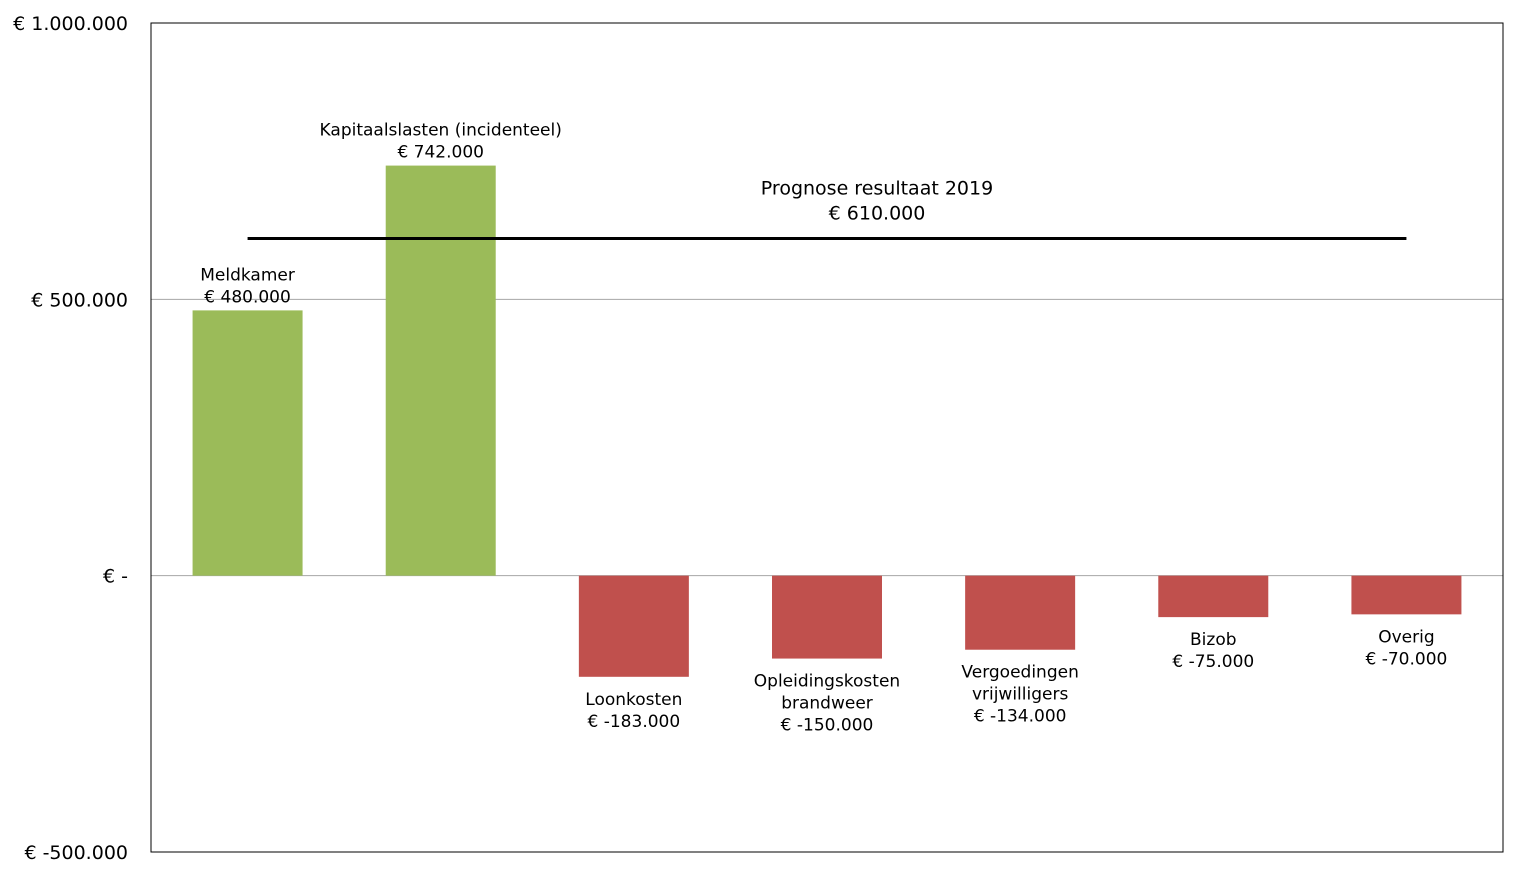 This screenshot has width=1526, height=876. What do you see at coordinates (70, 438) in the screenshot?
I see `y-axis: € 1.000.000 € 500.000 € - € -500.000` at bounding box center [70, 438].